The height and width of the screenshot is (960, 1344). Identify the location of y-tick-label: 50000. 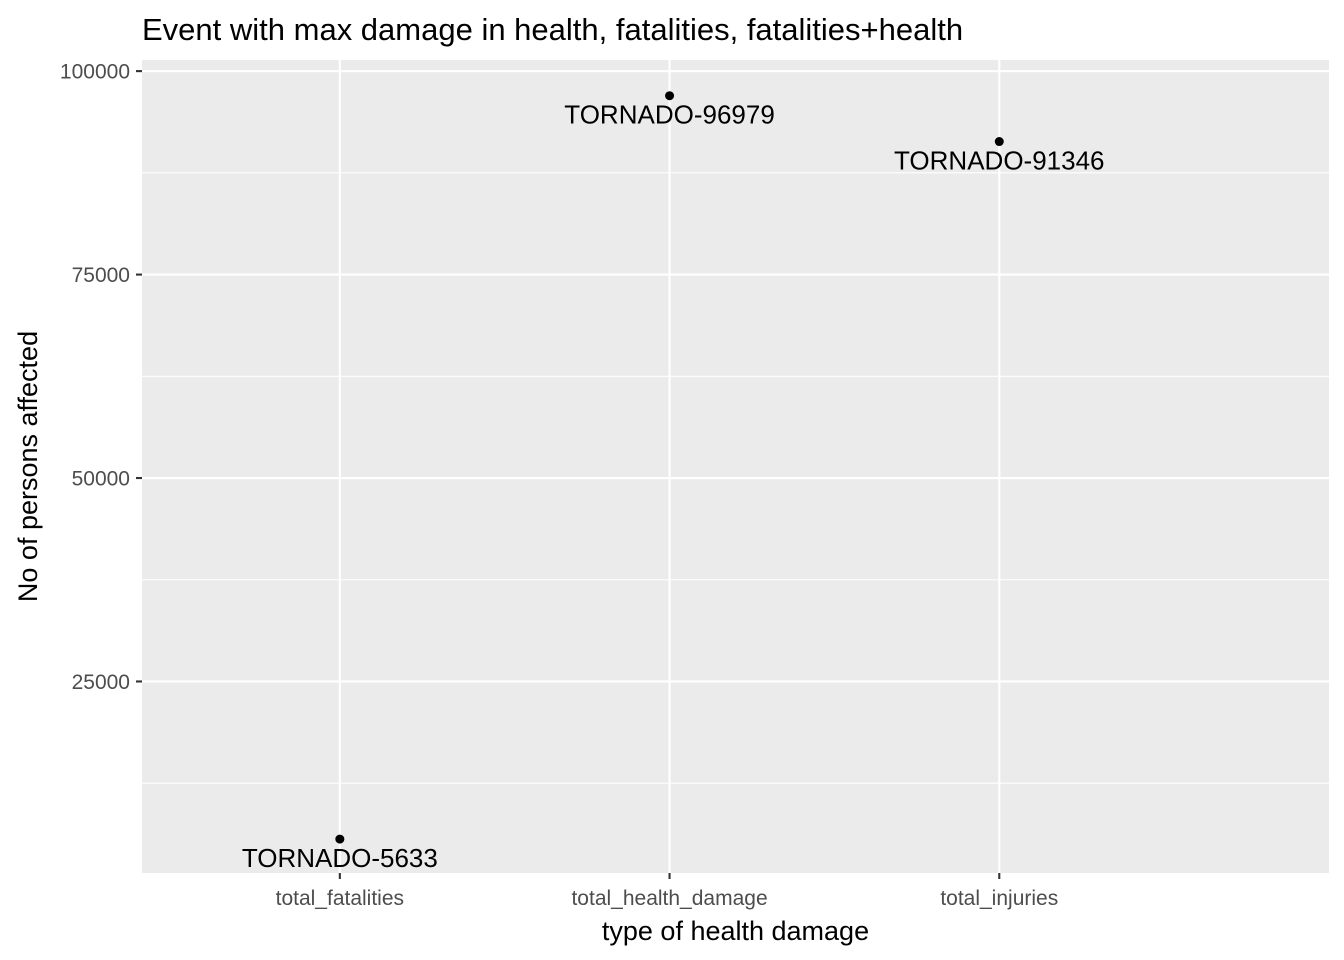
(101, 479).